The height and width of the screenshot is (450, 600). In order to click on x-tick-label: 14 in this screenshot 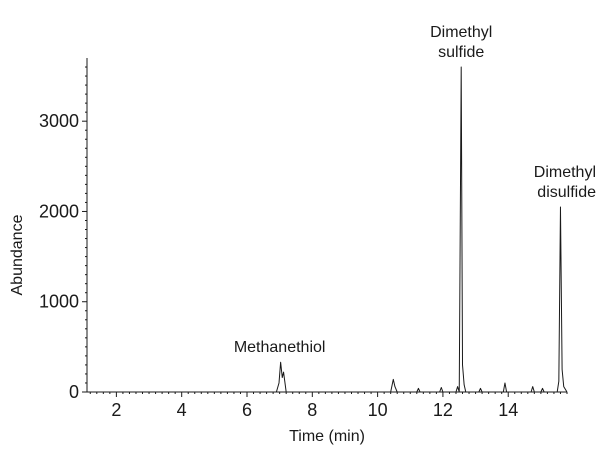, I will do `click(508, 410)`.